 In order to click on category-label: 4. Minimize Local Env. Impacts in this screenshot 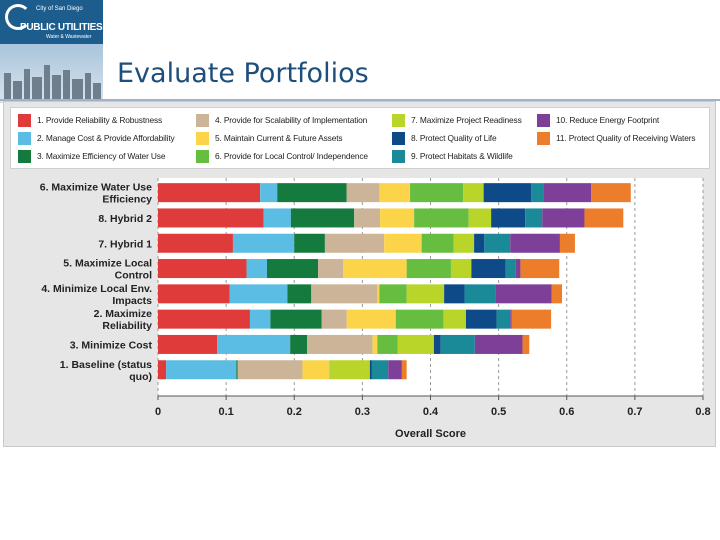, I will do `click(96, 295)`.